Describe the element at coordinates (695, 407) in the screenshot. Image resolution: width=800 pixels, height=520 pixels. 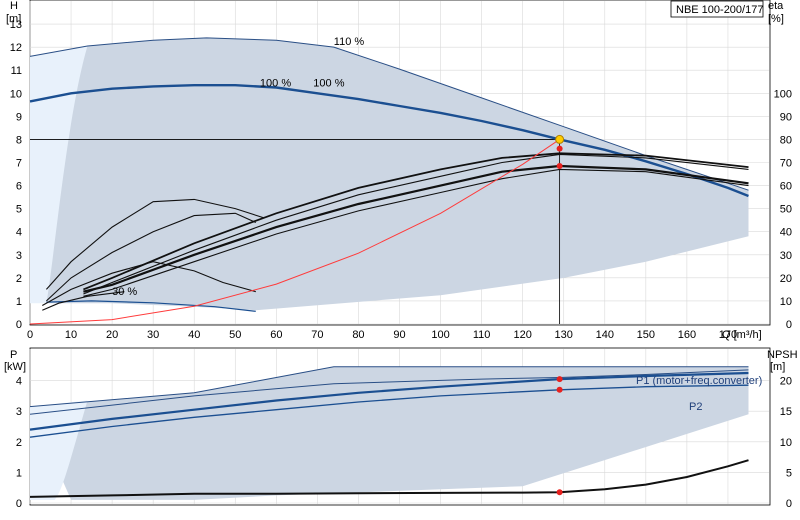
I see `p2-legend-label: P2` at that location.